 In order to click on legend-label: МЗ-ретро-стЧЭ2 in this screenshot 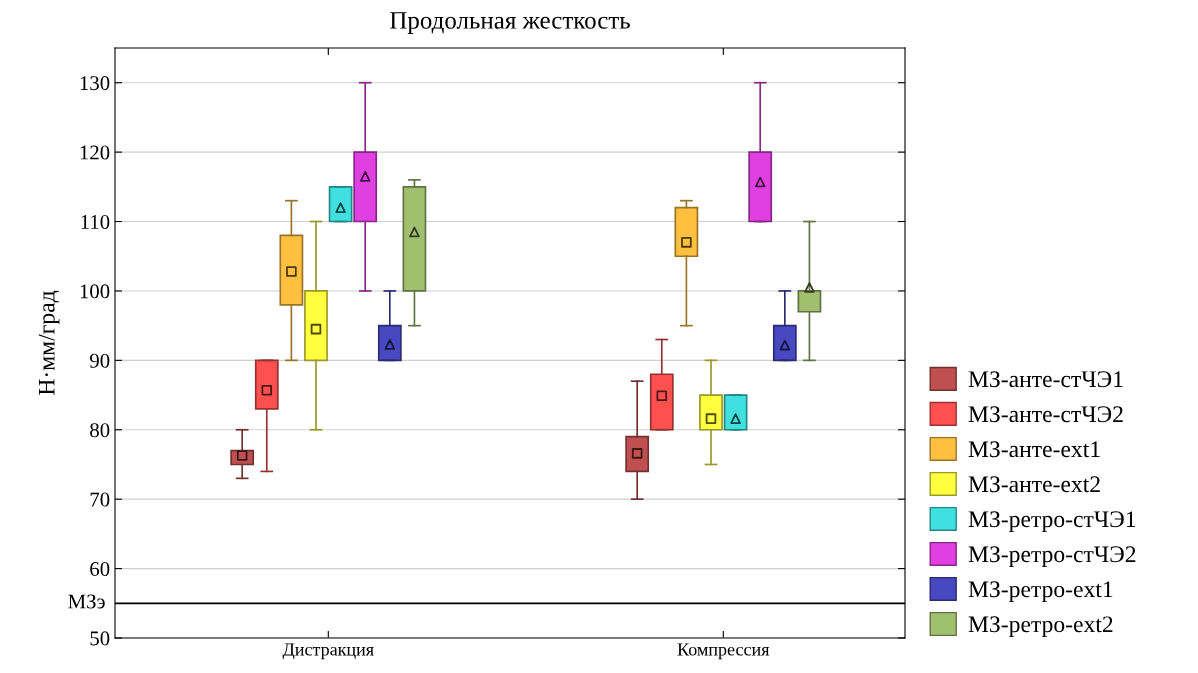, I will do `click(1052, 557)`.